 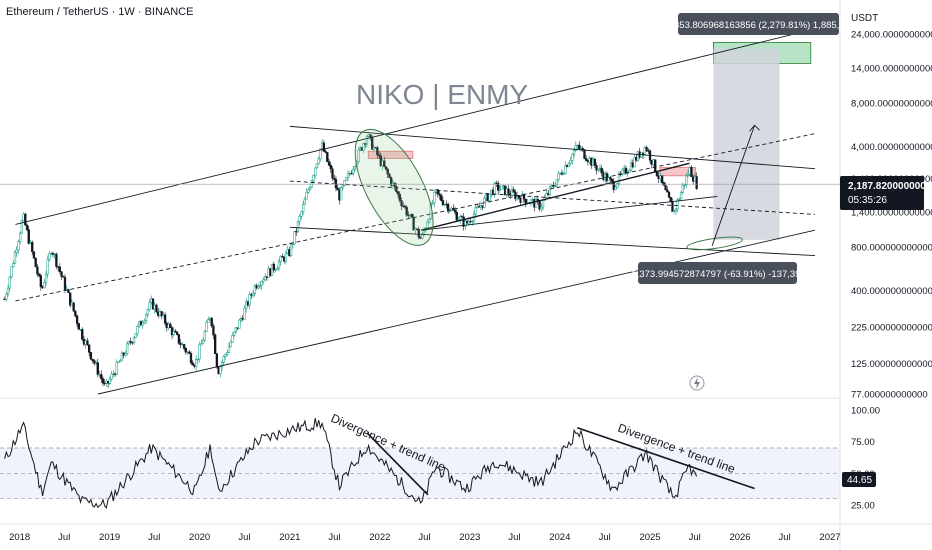 I want to click on countdown-label: 05:35:26, so click(x=867, y=200).